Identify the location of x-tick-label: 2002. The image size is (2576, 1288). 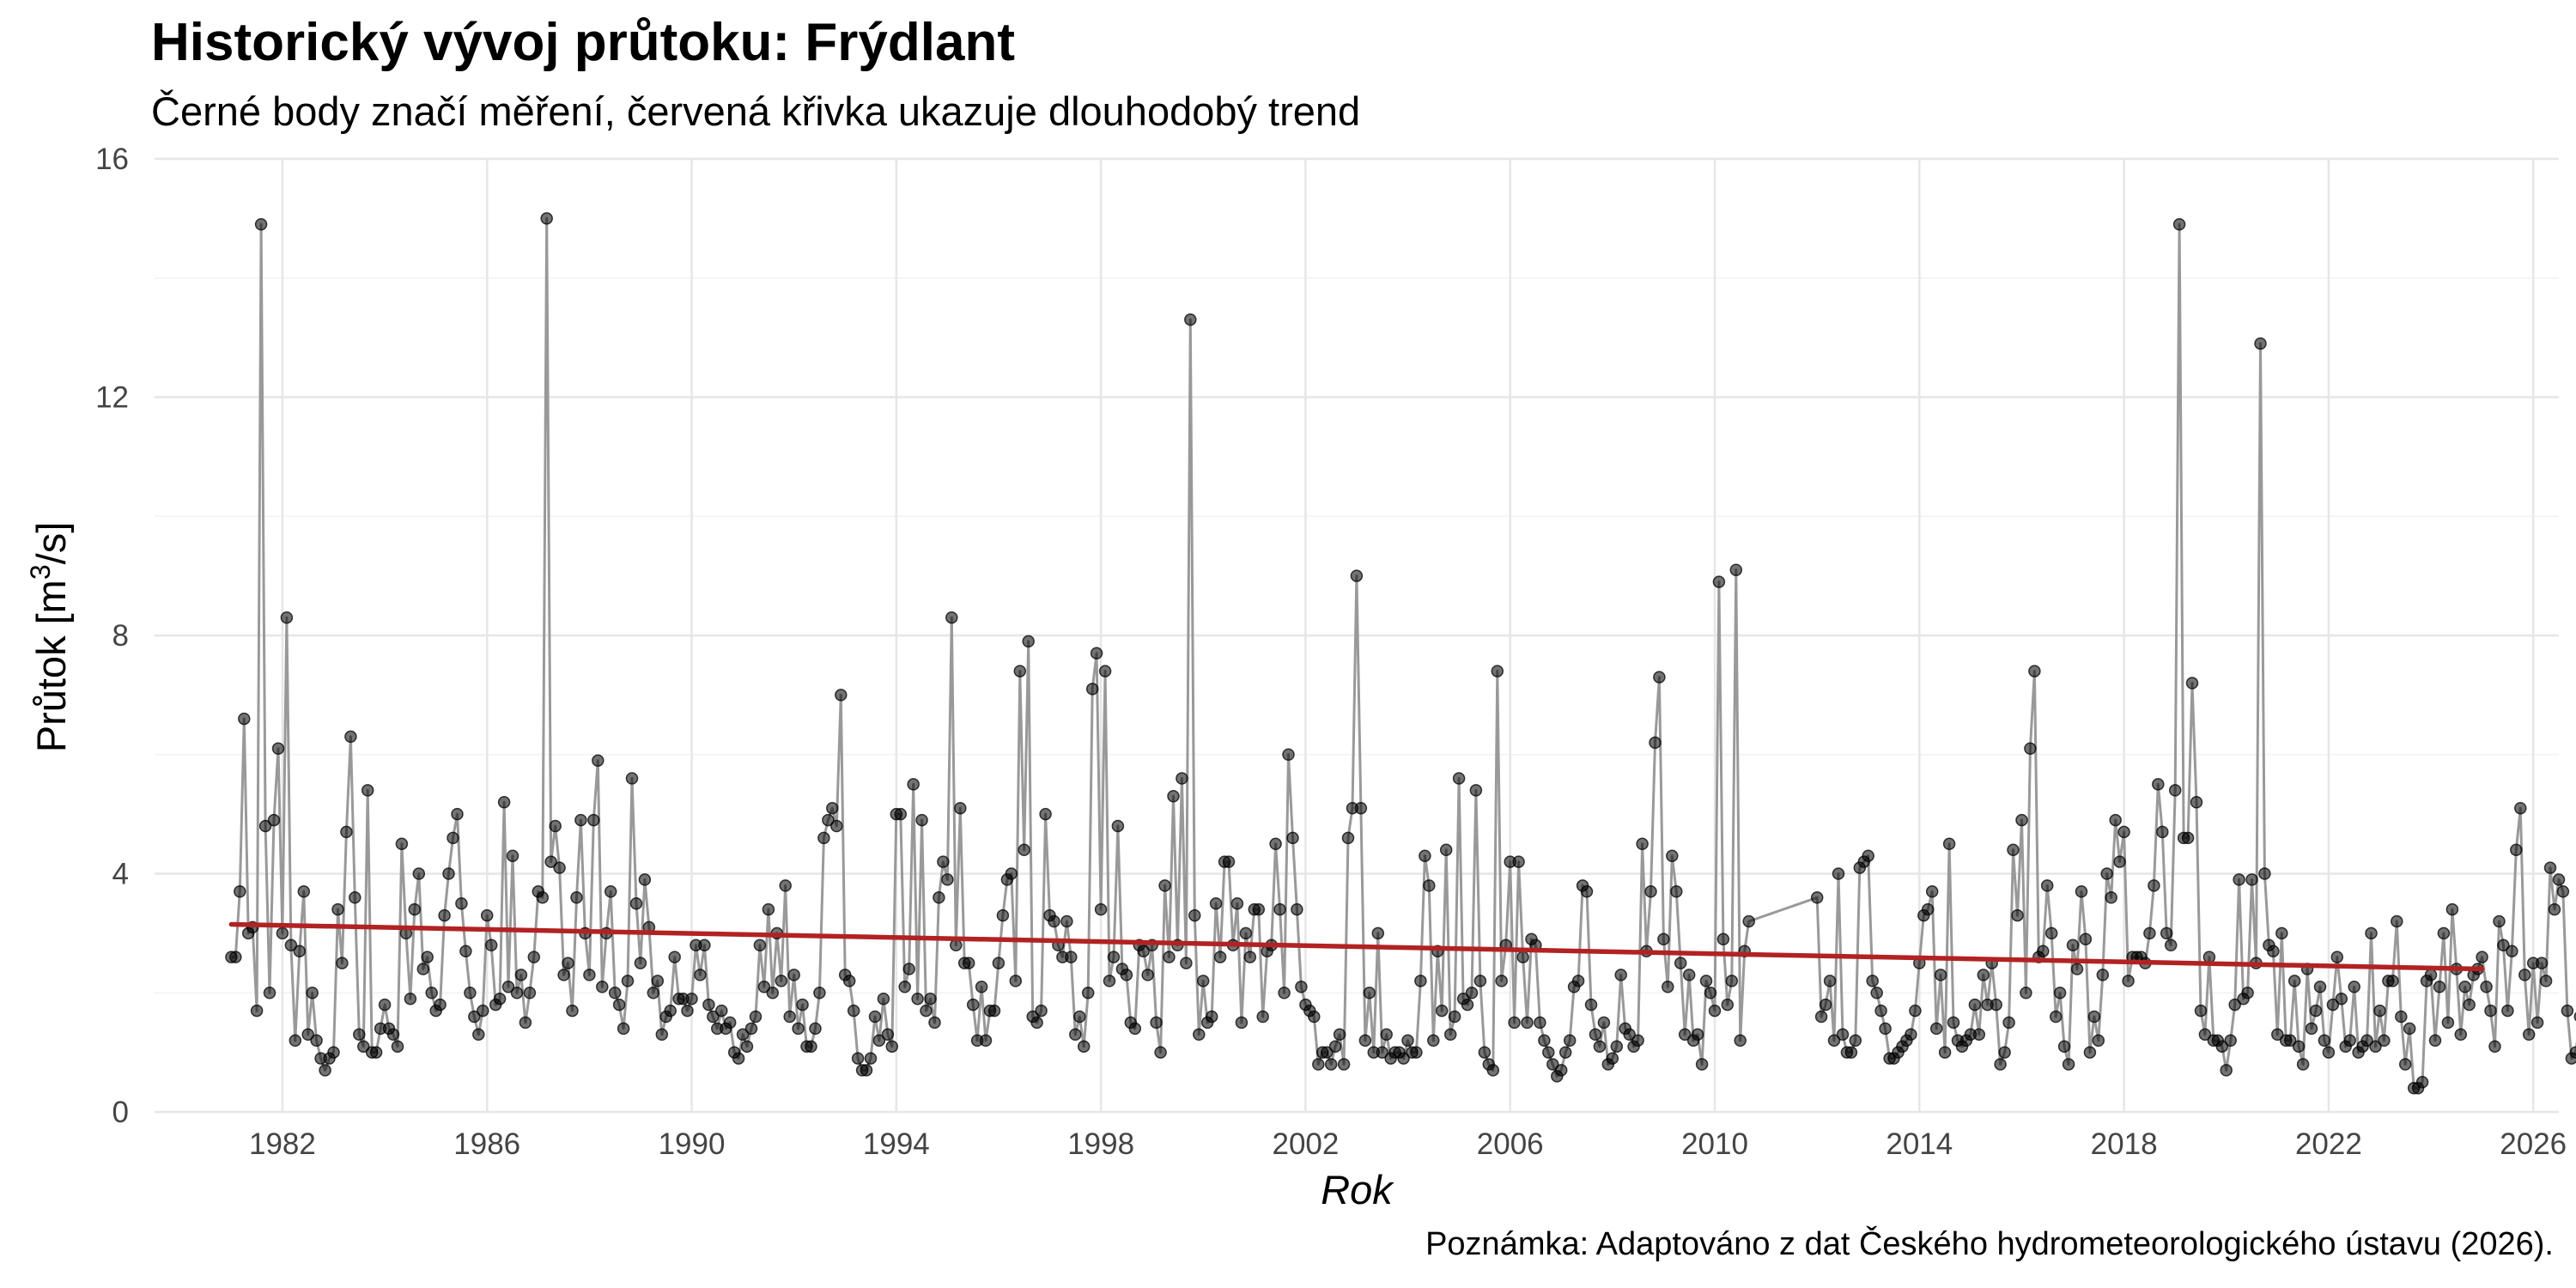
(1305, 1144).